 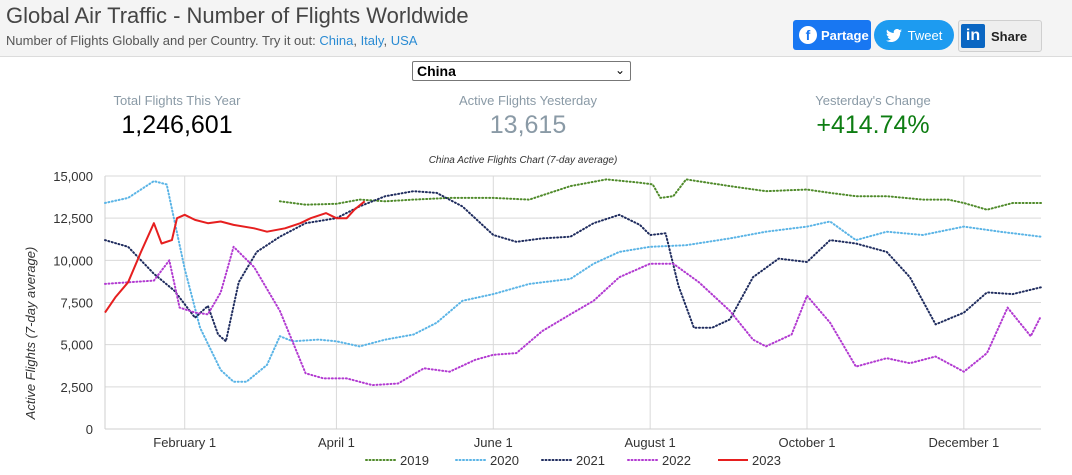 I want to click on country-select-value: China, so click(x=436, y=71).